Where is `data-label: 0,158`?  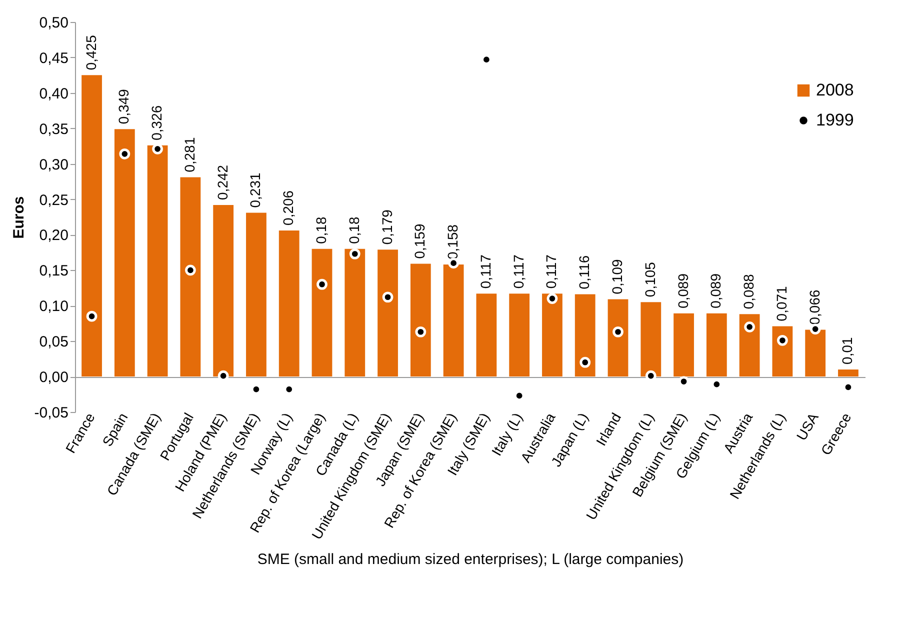
data-label: 0,158 is located at coordinates (452, 242).